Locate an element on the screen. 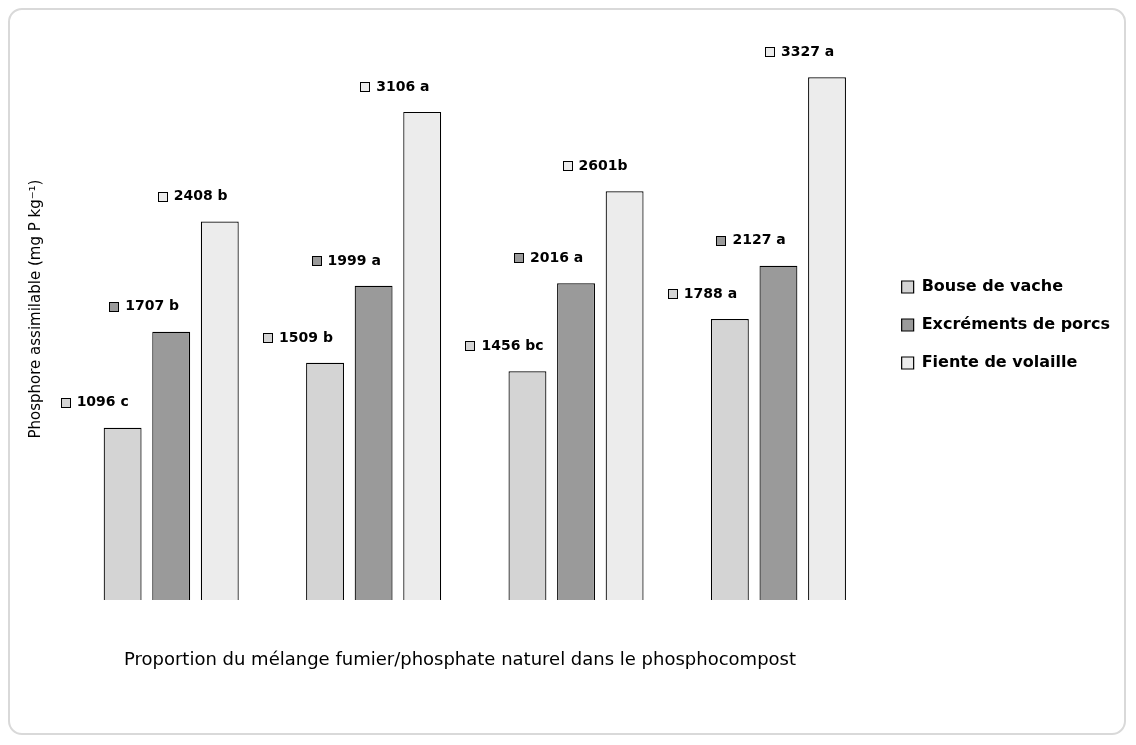  data-label: 2601b is located at coordinates (603, 164).